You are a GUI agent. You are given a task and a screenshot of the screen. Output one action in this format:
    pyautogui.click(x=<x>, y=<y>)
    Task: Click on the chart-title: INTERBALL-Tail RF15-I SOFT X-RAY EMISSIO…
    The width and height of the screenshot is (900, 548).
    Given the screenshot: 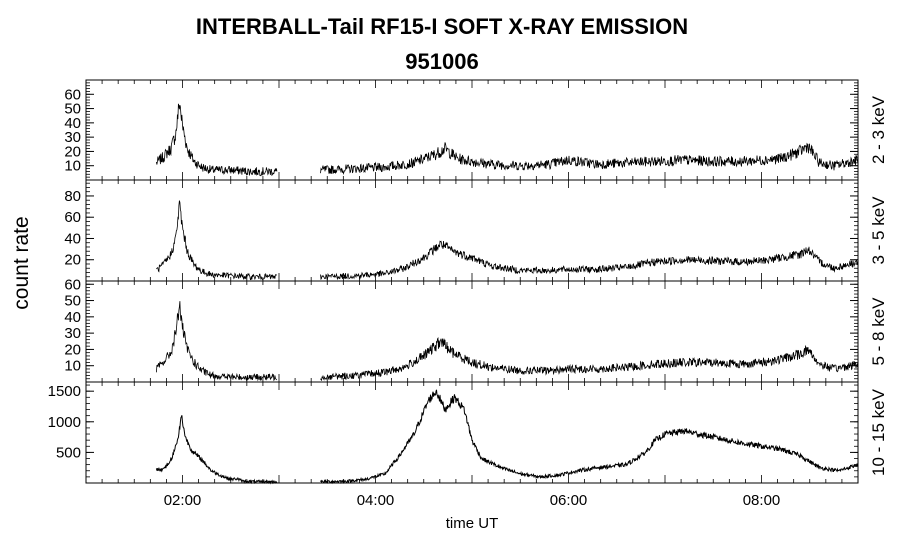 What is the action you would take?
    pyautogui.click(x=442, y=26)
    